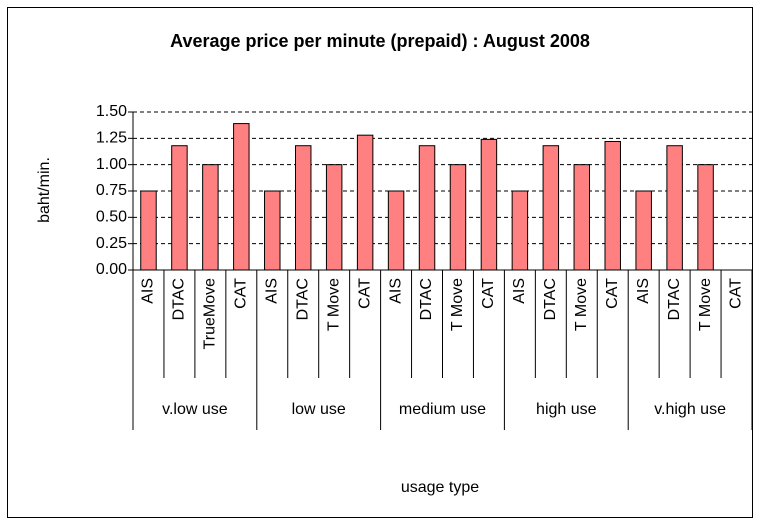 The image size is (761, 527). What do you see at coordinates (195, 409) in the screenshot?
I see `group-label: v.low use` at bounding box center [195, 409].